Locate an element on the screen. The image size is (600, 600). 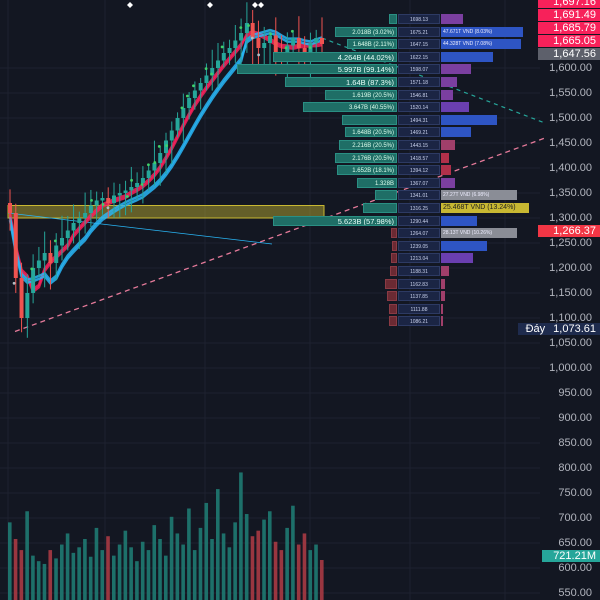
profile-right-bar: 44.328T VND (7.08%) is located at coordinates (481, 44).